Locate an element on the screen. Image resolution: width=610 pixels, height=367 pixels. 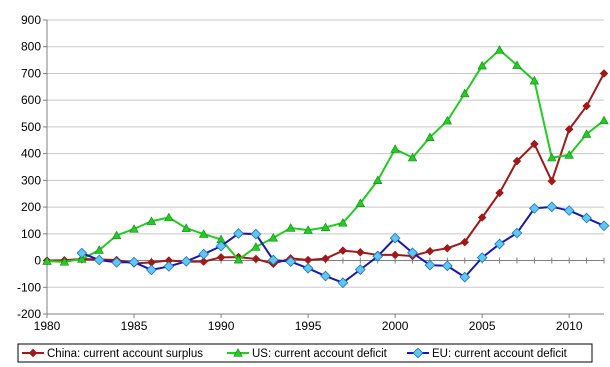
y-tick-label: 0 is located at coordinates (37, 261).